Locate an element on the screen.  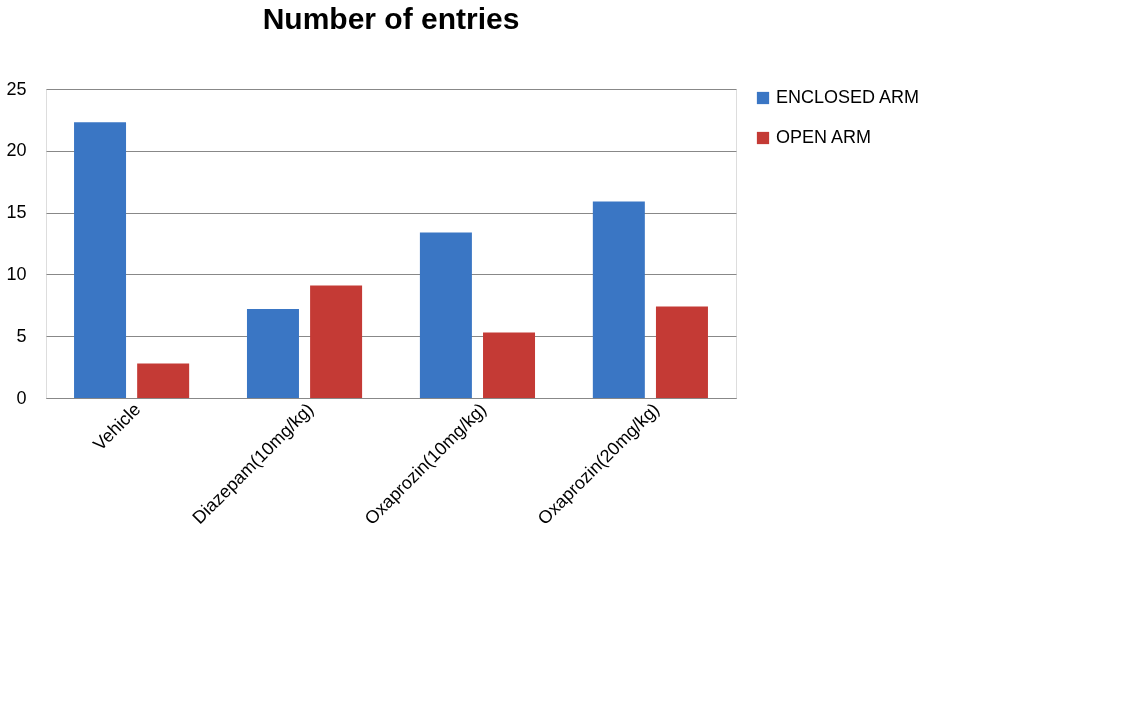
legend-label: ENCLOSED ARM is located at coordinates (848, 97).